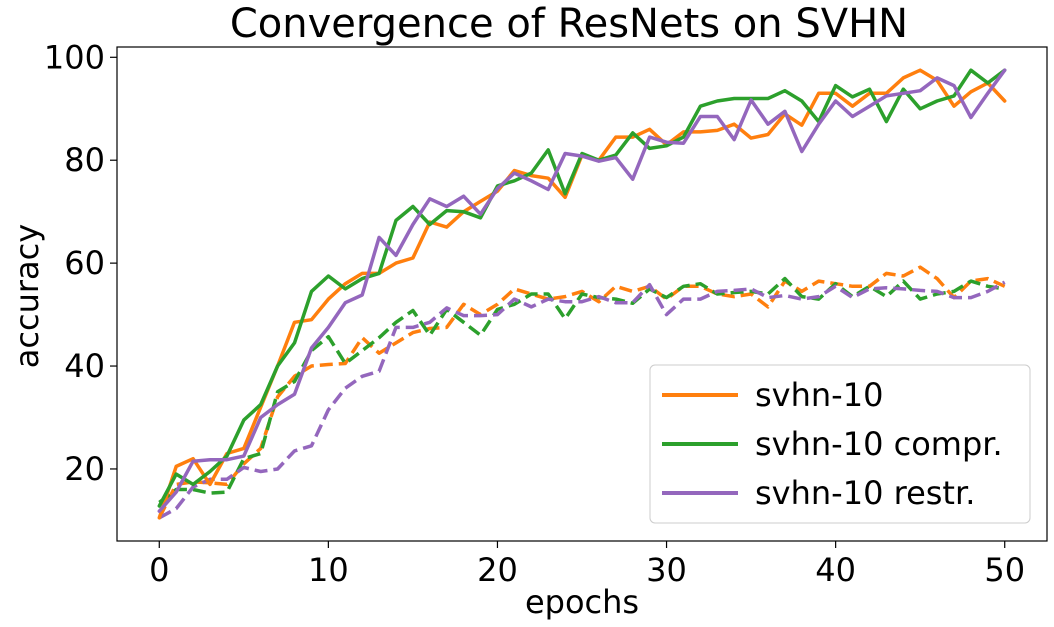 Image resolution: width=1054 pixels, height=627 pixels. Describe the element at coordinates (879, 444) in the screenshot. I see `legend-label: svhn-10 compr.` at that location.